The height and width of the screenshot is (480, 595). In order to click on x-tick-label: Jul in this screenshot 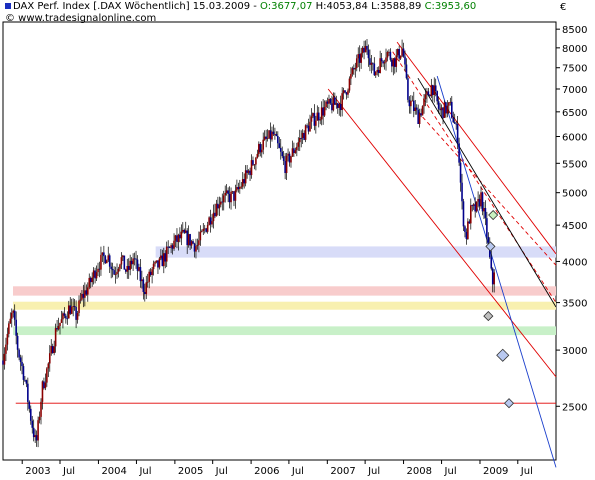, I will do `click(373, 471)`.